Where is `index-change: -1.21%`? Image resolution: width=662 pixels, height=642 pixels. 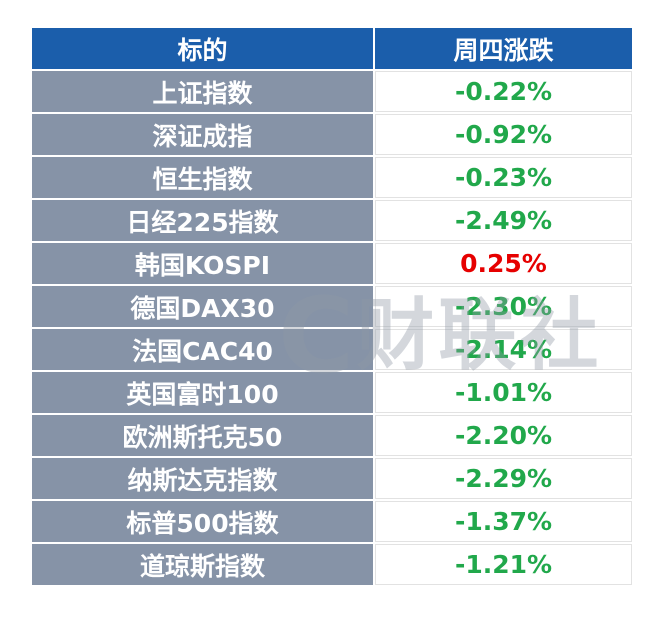 index-change: -1.21% is located at coordinates (503, 564).